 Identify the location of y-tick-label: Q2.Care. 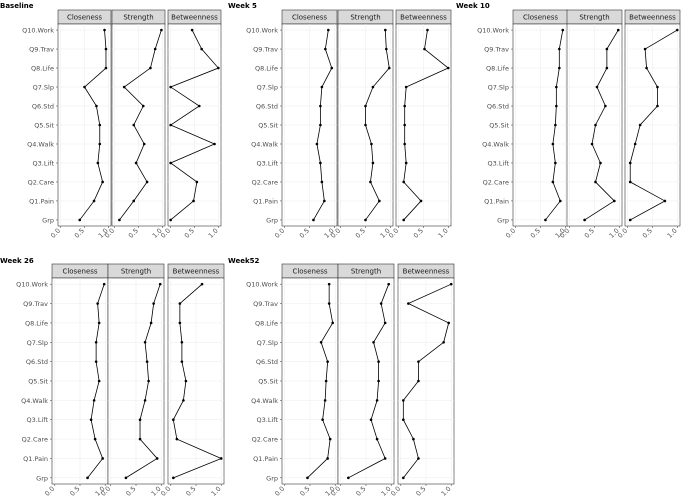
(265, 440).